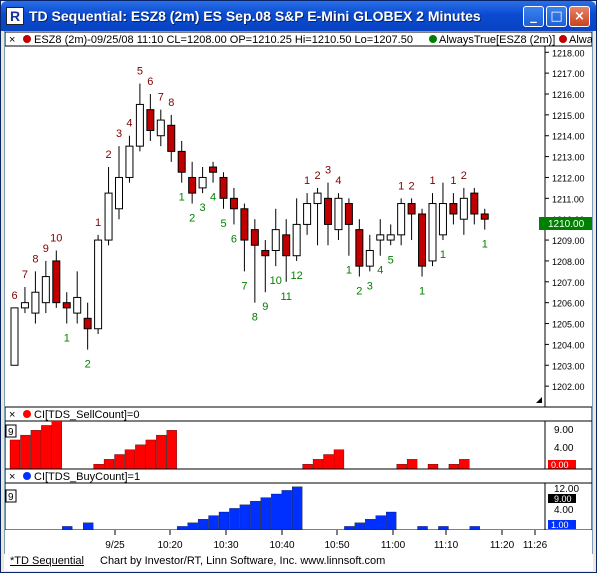 This screenshot has width=597, height=573. Describe the element at coordinates (234, 239) in the screenshot. I see `buy-setup-label: 6` at that location.